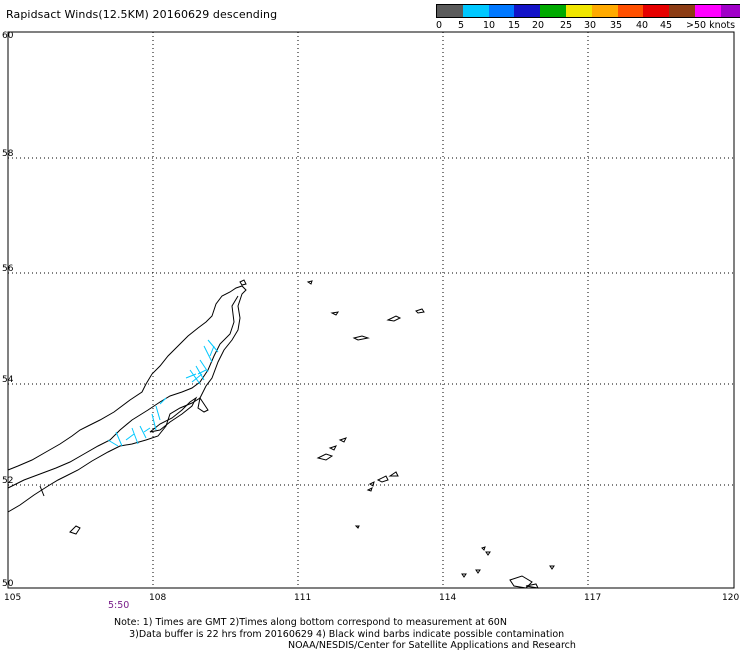 This screenshot has width=740, height=651. Describe the element at coordinates (642, 25) in the screenshot. I see `legend-label: 40` at that location.